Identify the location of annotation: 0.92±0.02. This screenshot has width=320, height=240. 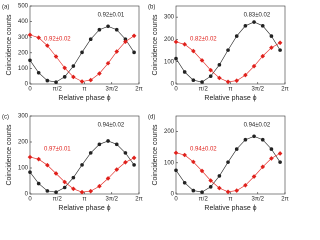
(57, 39).